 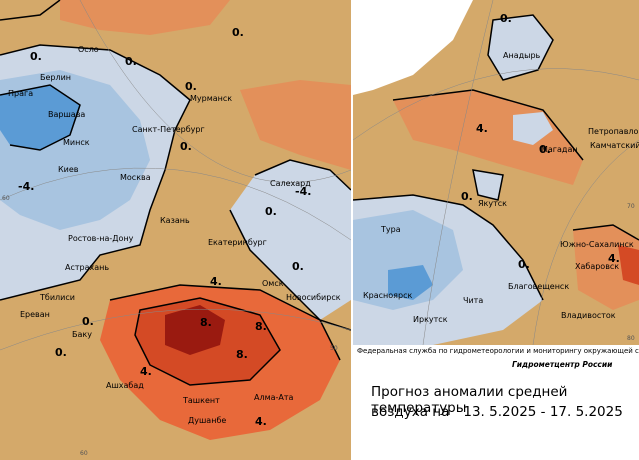 I want to click on city-label: Казань, so click(x=175, y=220).